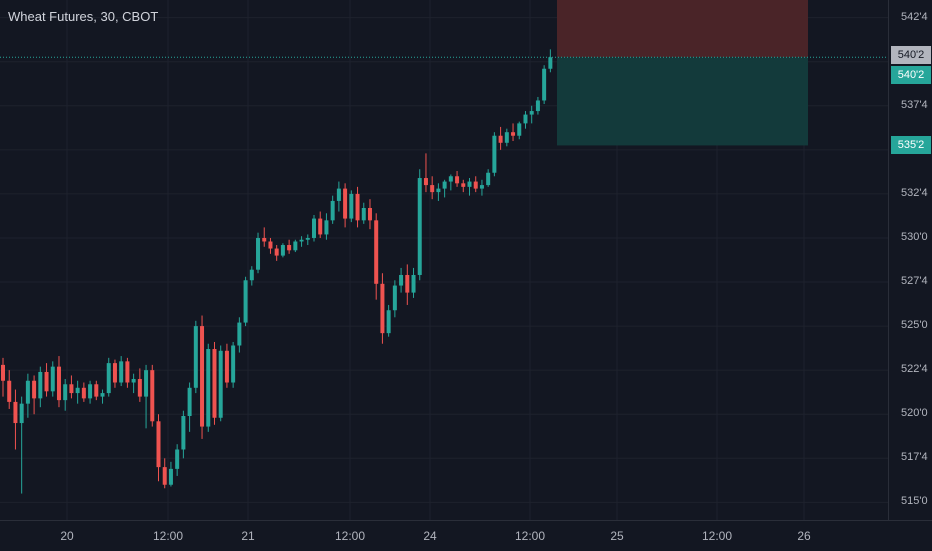 This screenshot has width=932, height=551. What do you see at coordinates (914, 501) in the screenshot?
I see `price-tick-label: 515'0` at bounding box center [914, 501].